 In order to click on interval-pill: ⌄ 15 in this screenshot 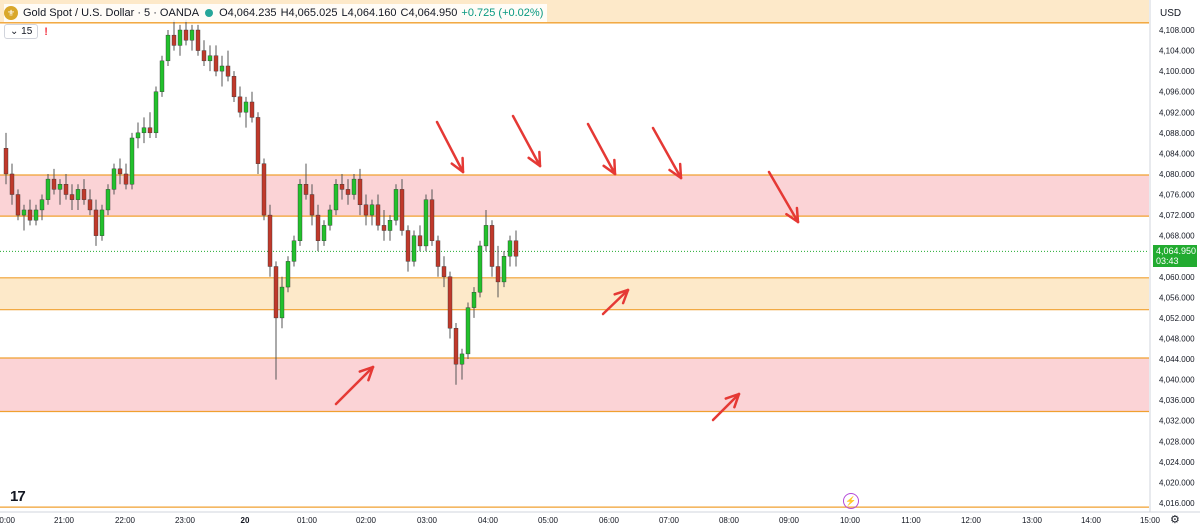, I will do `click(21, 31)`.